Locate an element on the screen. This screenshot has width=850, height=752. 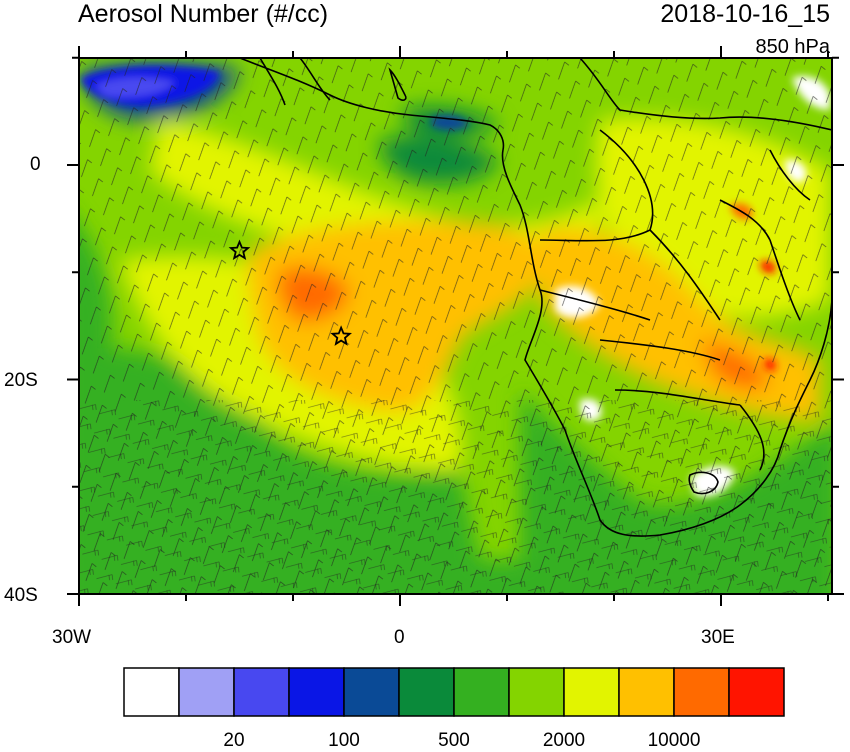
lon-label-30e: 30E is located at coordinates (718, 637).